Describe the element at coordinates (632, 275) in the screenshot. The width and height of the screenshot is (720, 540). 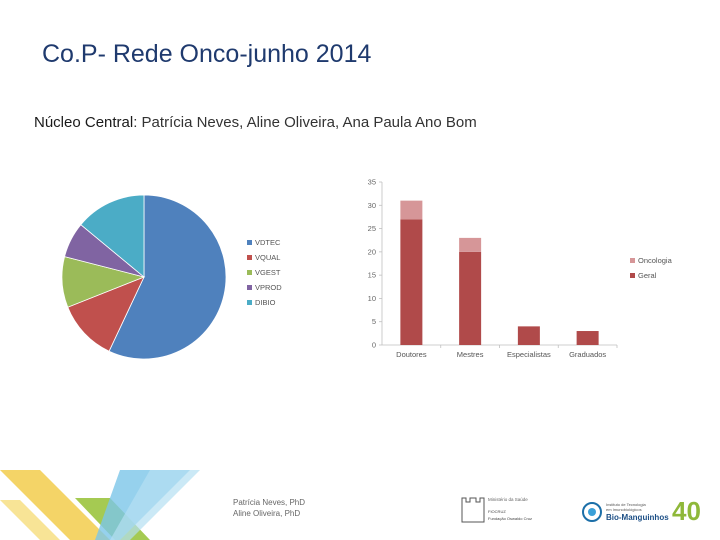
I see `bar-legend-swatch-geral` at that location.